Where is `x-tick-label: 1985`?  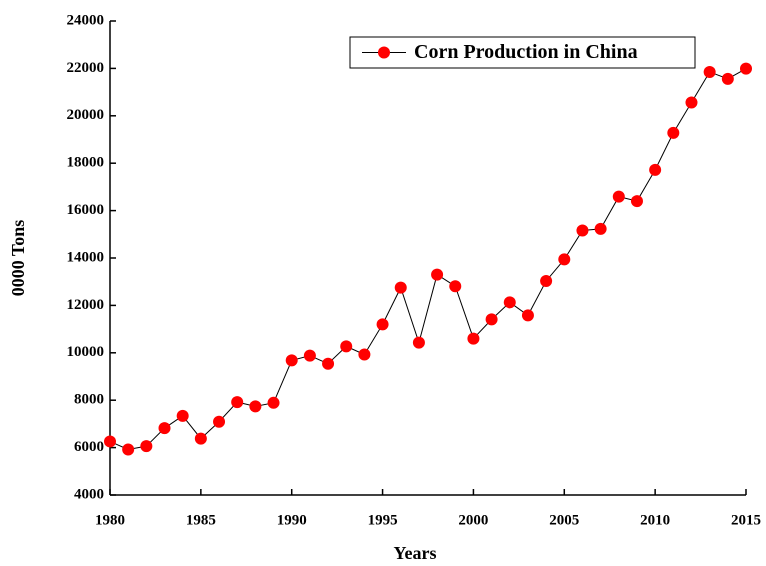
x-tick-label: 1985 is located at coordinates (201, 520).